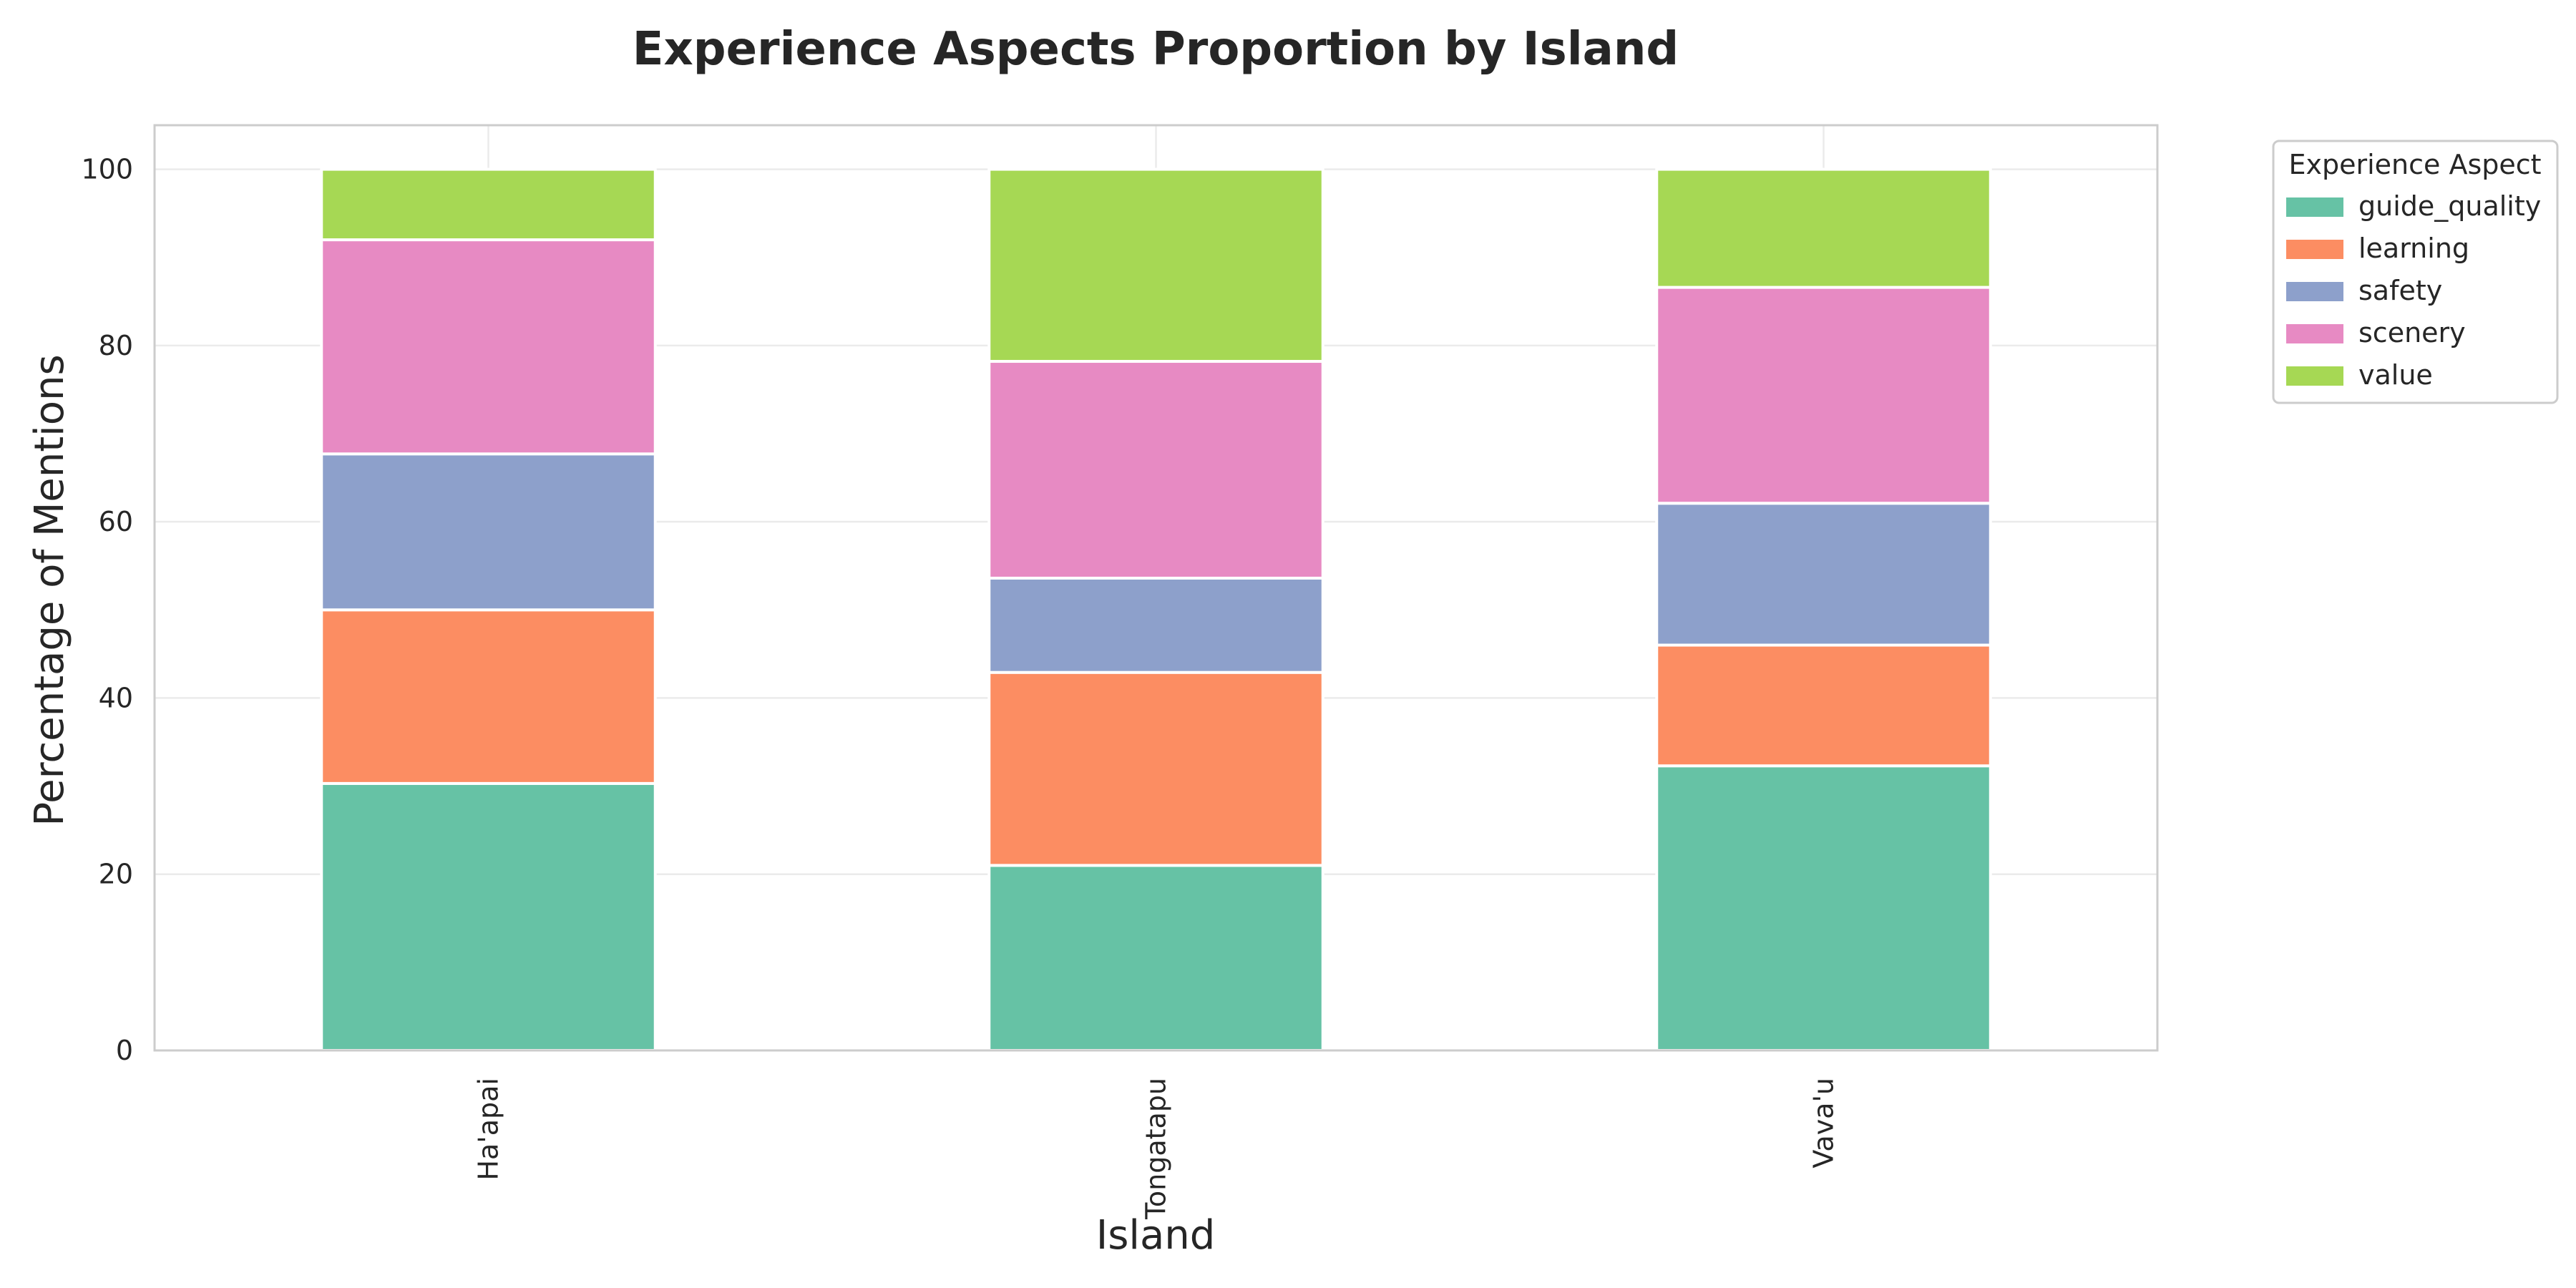 The width and height of the screenshot is (2576, 1288). I want to click on x-axis-ticks: Ha'apai Tongatapu Vava'u, so click(1156, 1149).